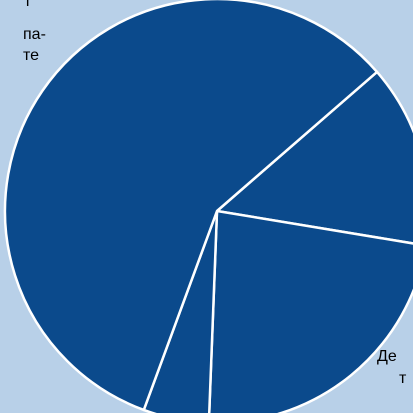  What do you see at coordinates (28, 5) in the screenshot?
I see `label-fragment-top-1: т` at bounding box center [28, 5].